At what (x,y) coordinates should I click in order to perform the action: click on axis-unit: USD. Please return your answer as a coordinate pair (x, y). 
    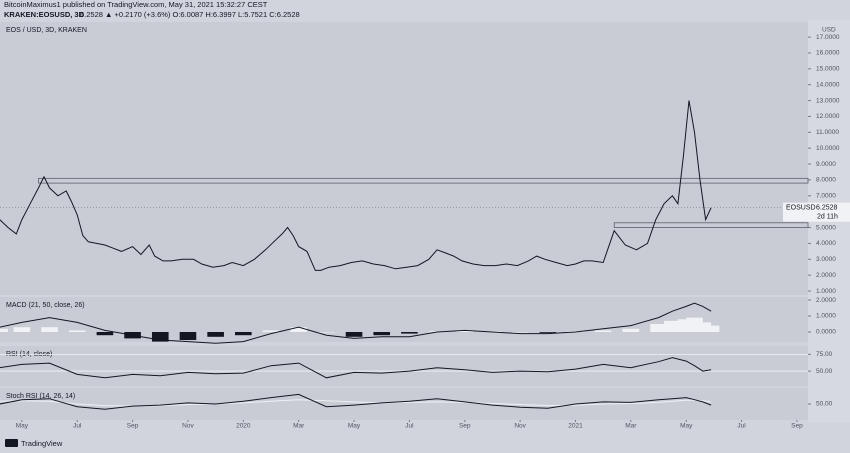
    Looking at the image, I should click on (829, 30).